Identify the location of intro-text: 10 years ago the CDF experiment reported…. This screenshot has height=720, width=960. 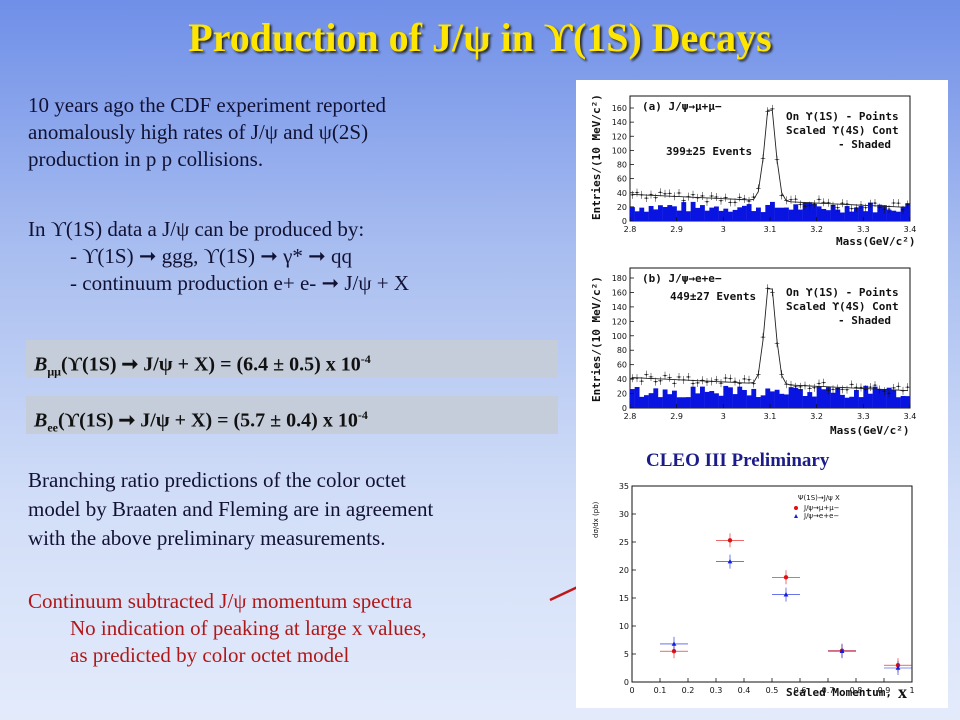
(298, 132).